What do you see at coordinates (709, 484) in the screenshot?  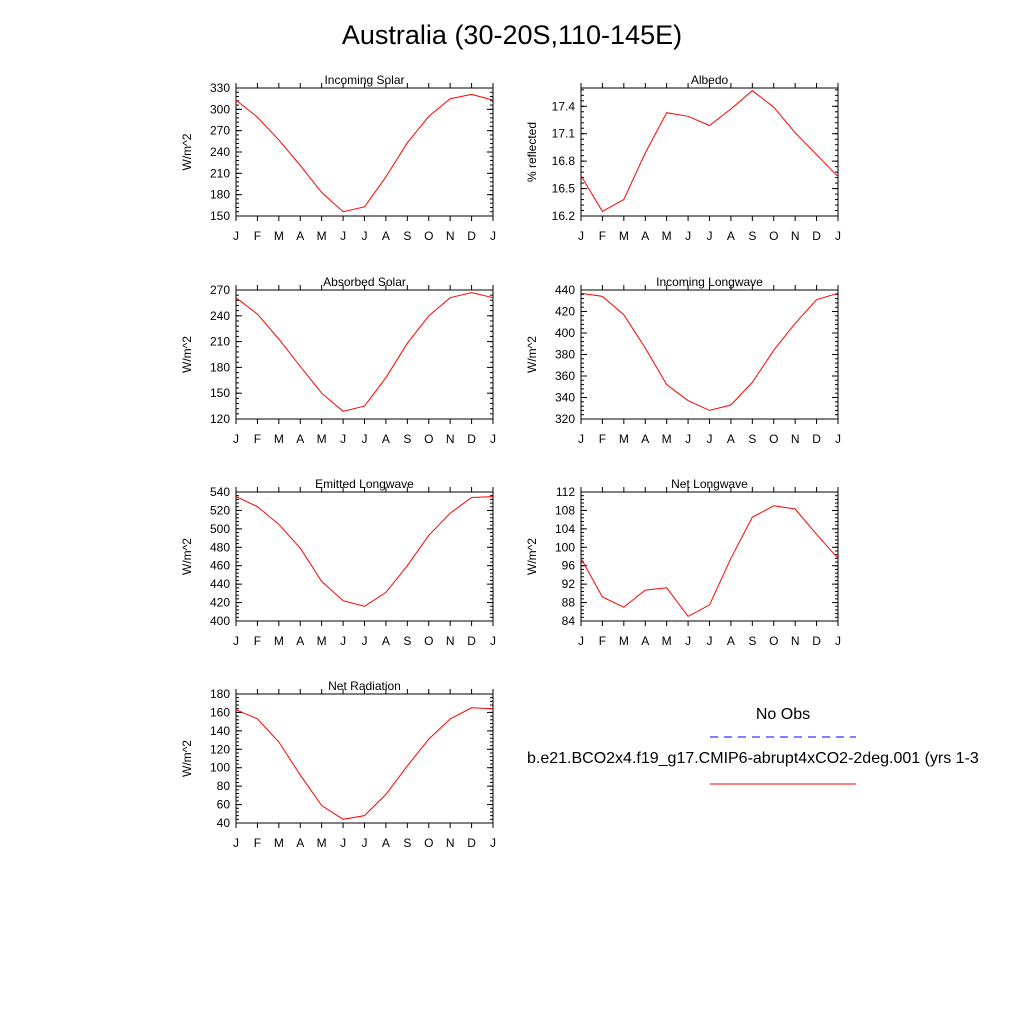 I see `panel-title: Net Longwave` at bounding box center [709, 484].